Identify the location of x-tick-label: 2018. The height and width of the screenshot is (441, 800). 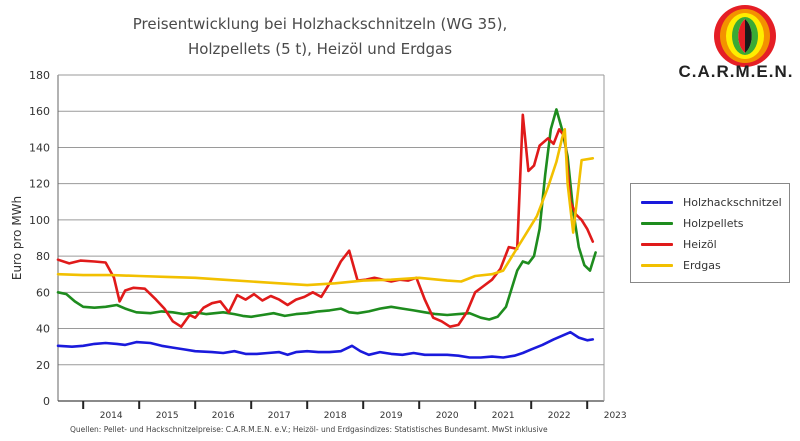
(335, 416).